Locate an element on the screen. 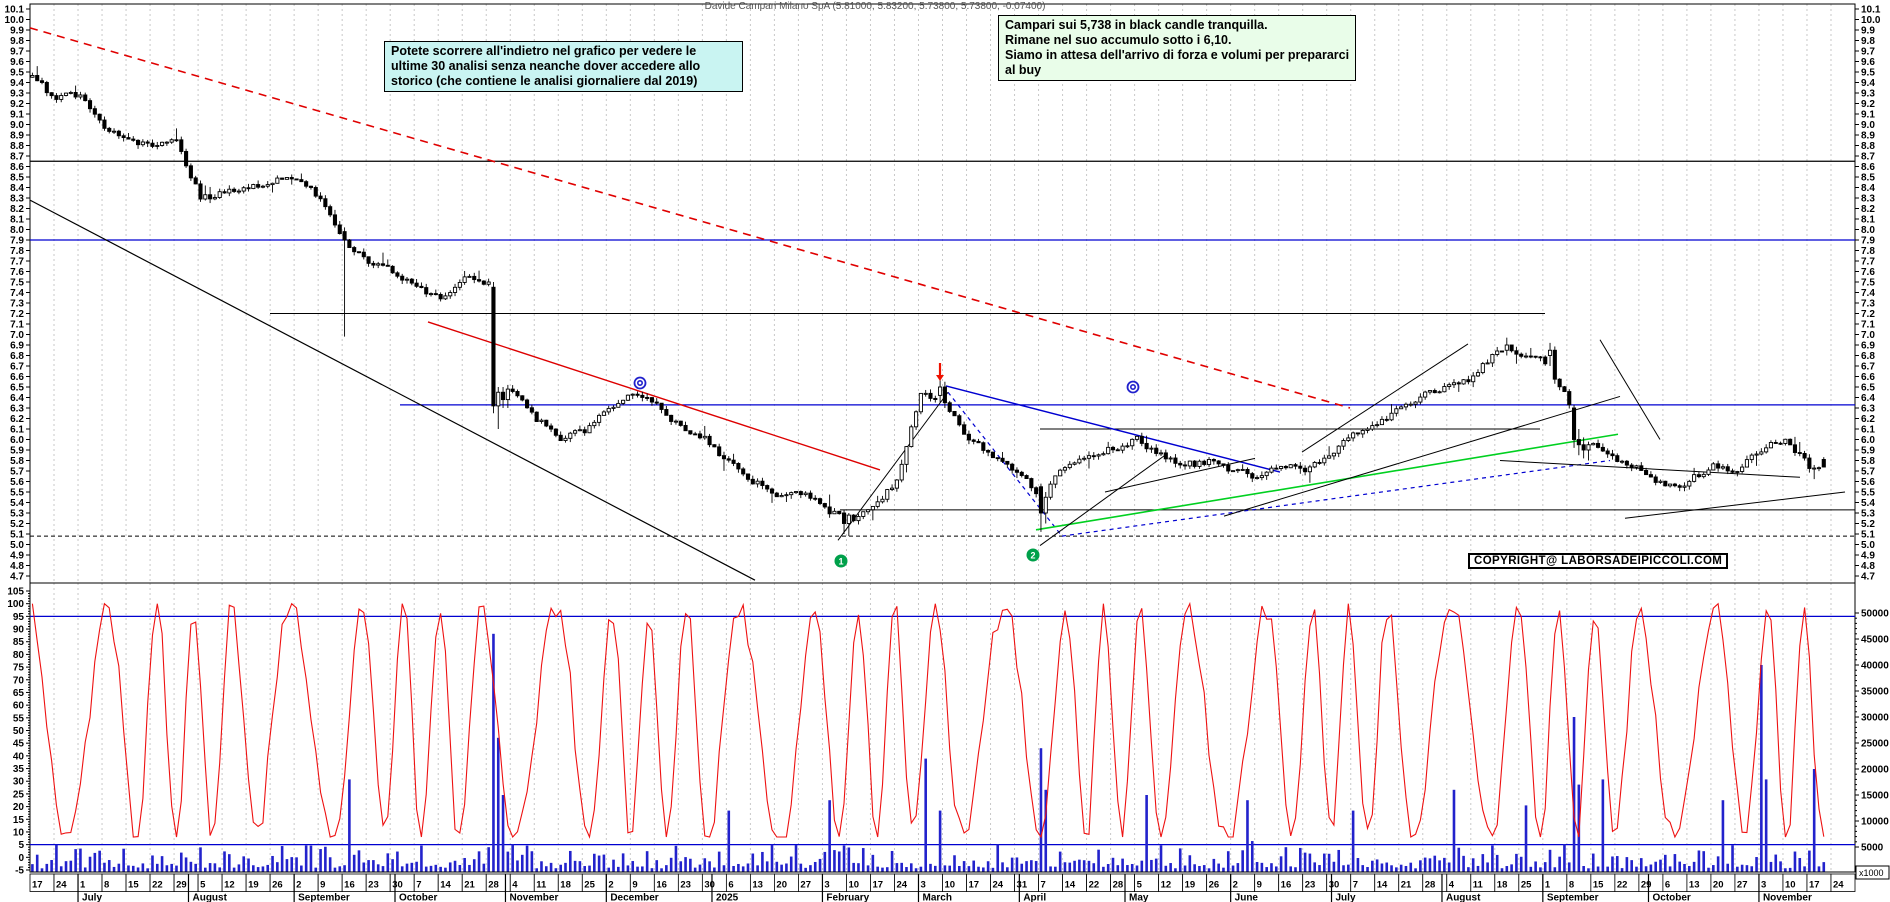 This screenshot has height=902, width=1890. svg-text: 31 is located at coordinates (1022, 885).